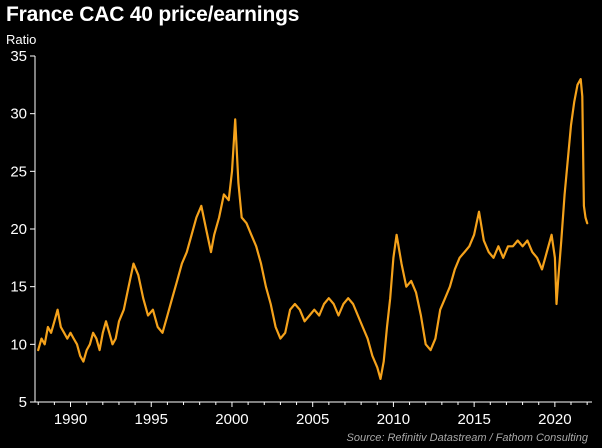  Describe the element at coordinates (18, 287) in the screenshot. I see `y-tick-label: 15` at that location.